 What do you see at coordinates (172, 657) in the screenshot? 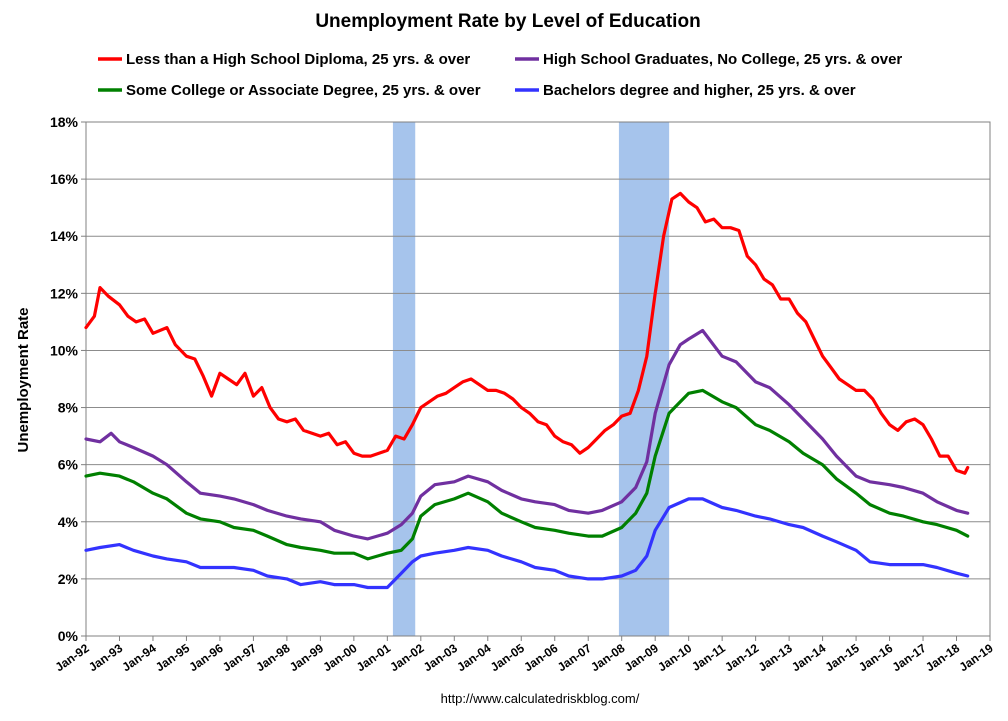
I see `x-tick-label: Jan-95` at bounding box center [172, 657].